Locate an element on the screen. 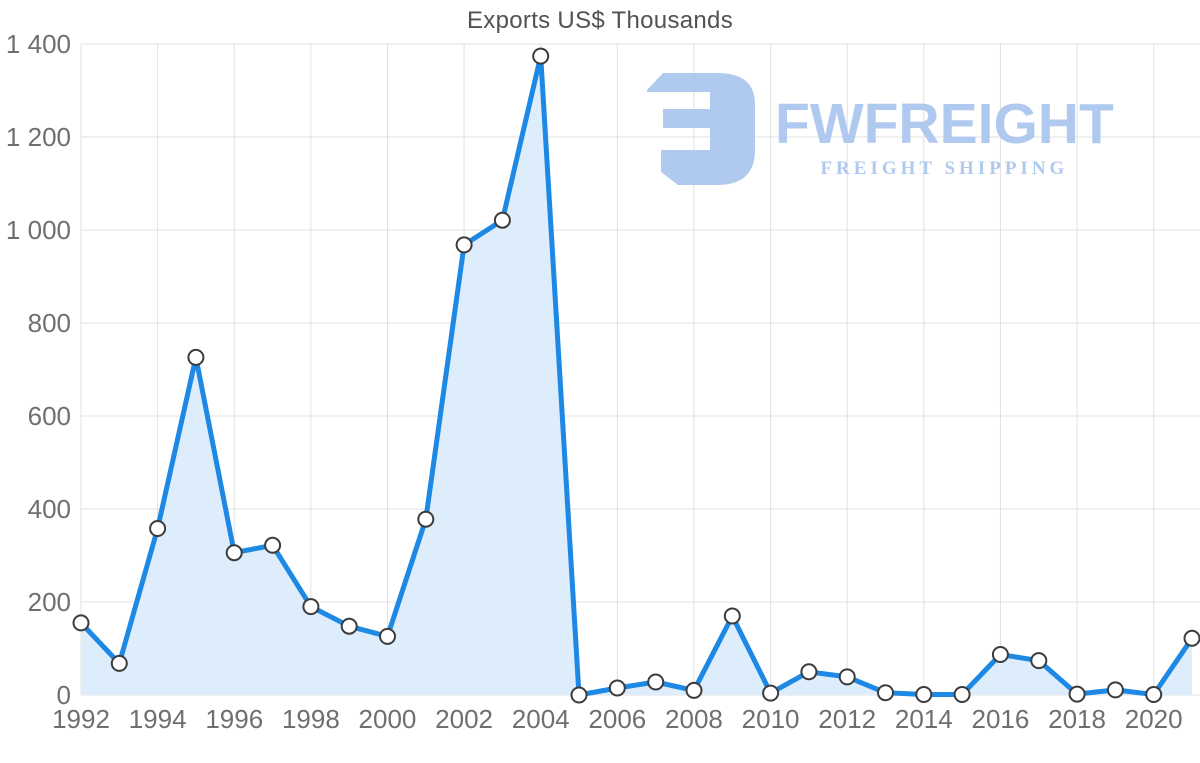 The image size is (1200, 763). x-tick-label: 2012 is located at coordinates (847, 719).